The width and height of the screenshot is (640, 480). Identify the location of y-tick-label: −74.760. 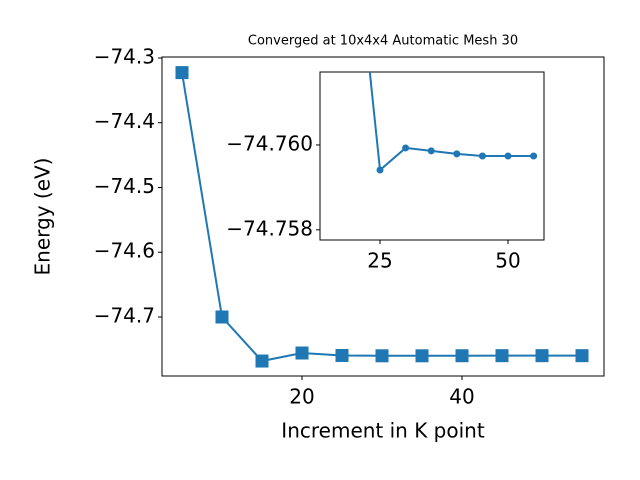
(269, 143).